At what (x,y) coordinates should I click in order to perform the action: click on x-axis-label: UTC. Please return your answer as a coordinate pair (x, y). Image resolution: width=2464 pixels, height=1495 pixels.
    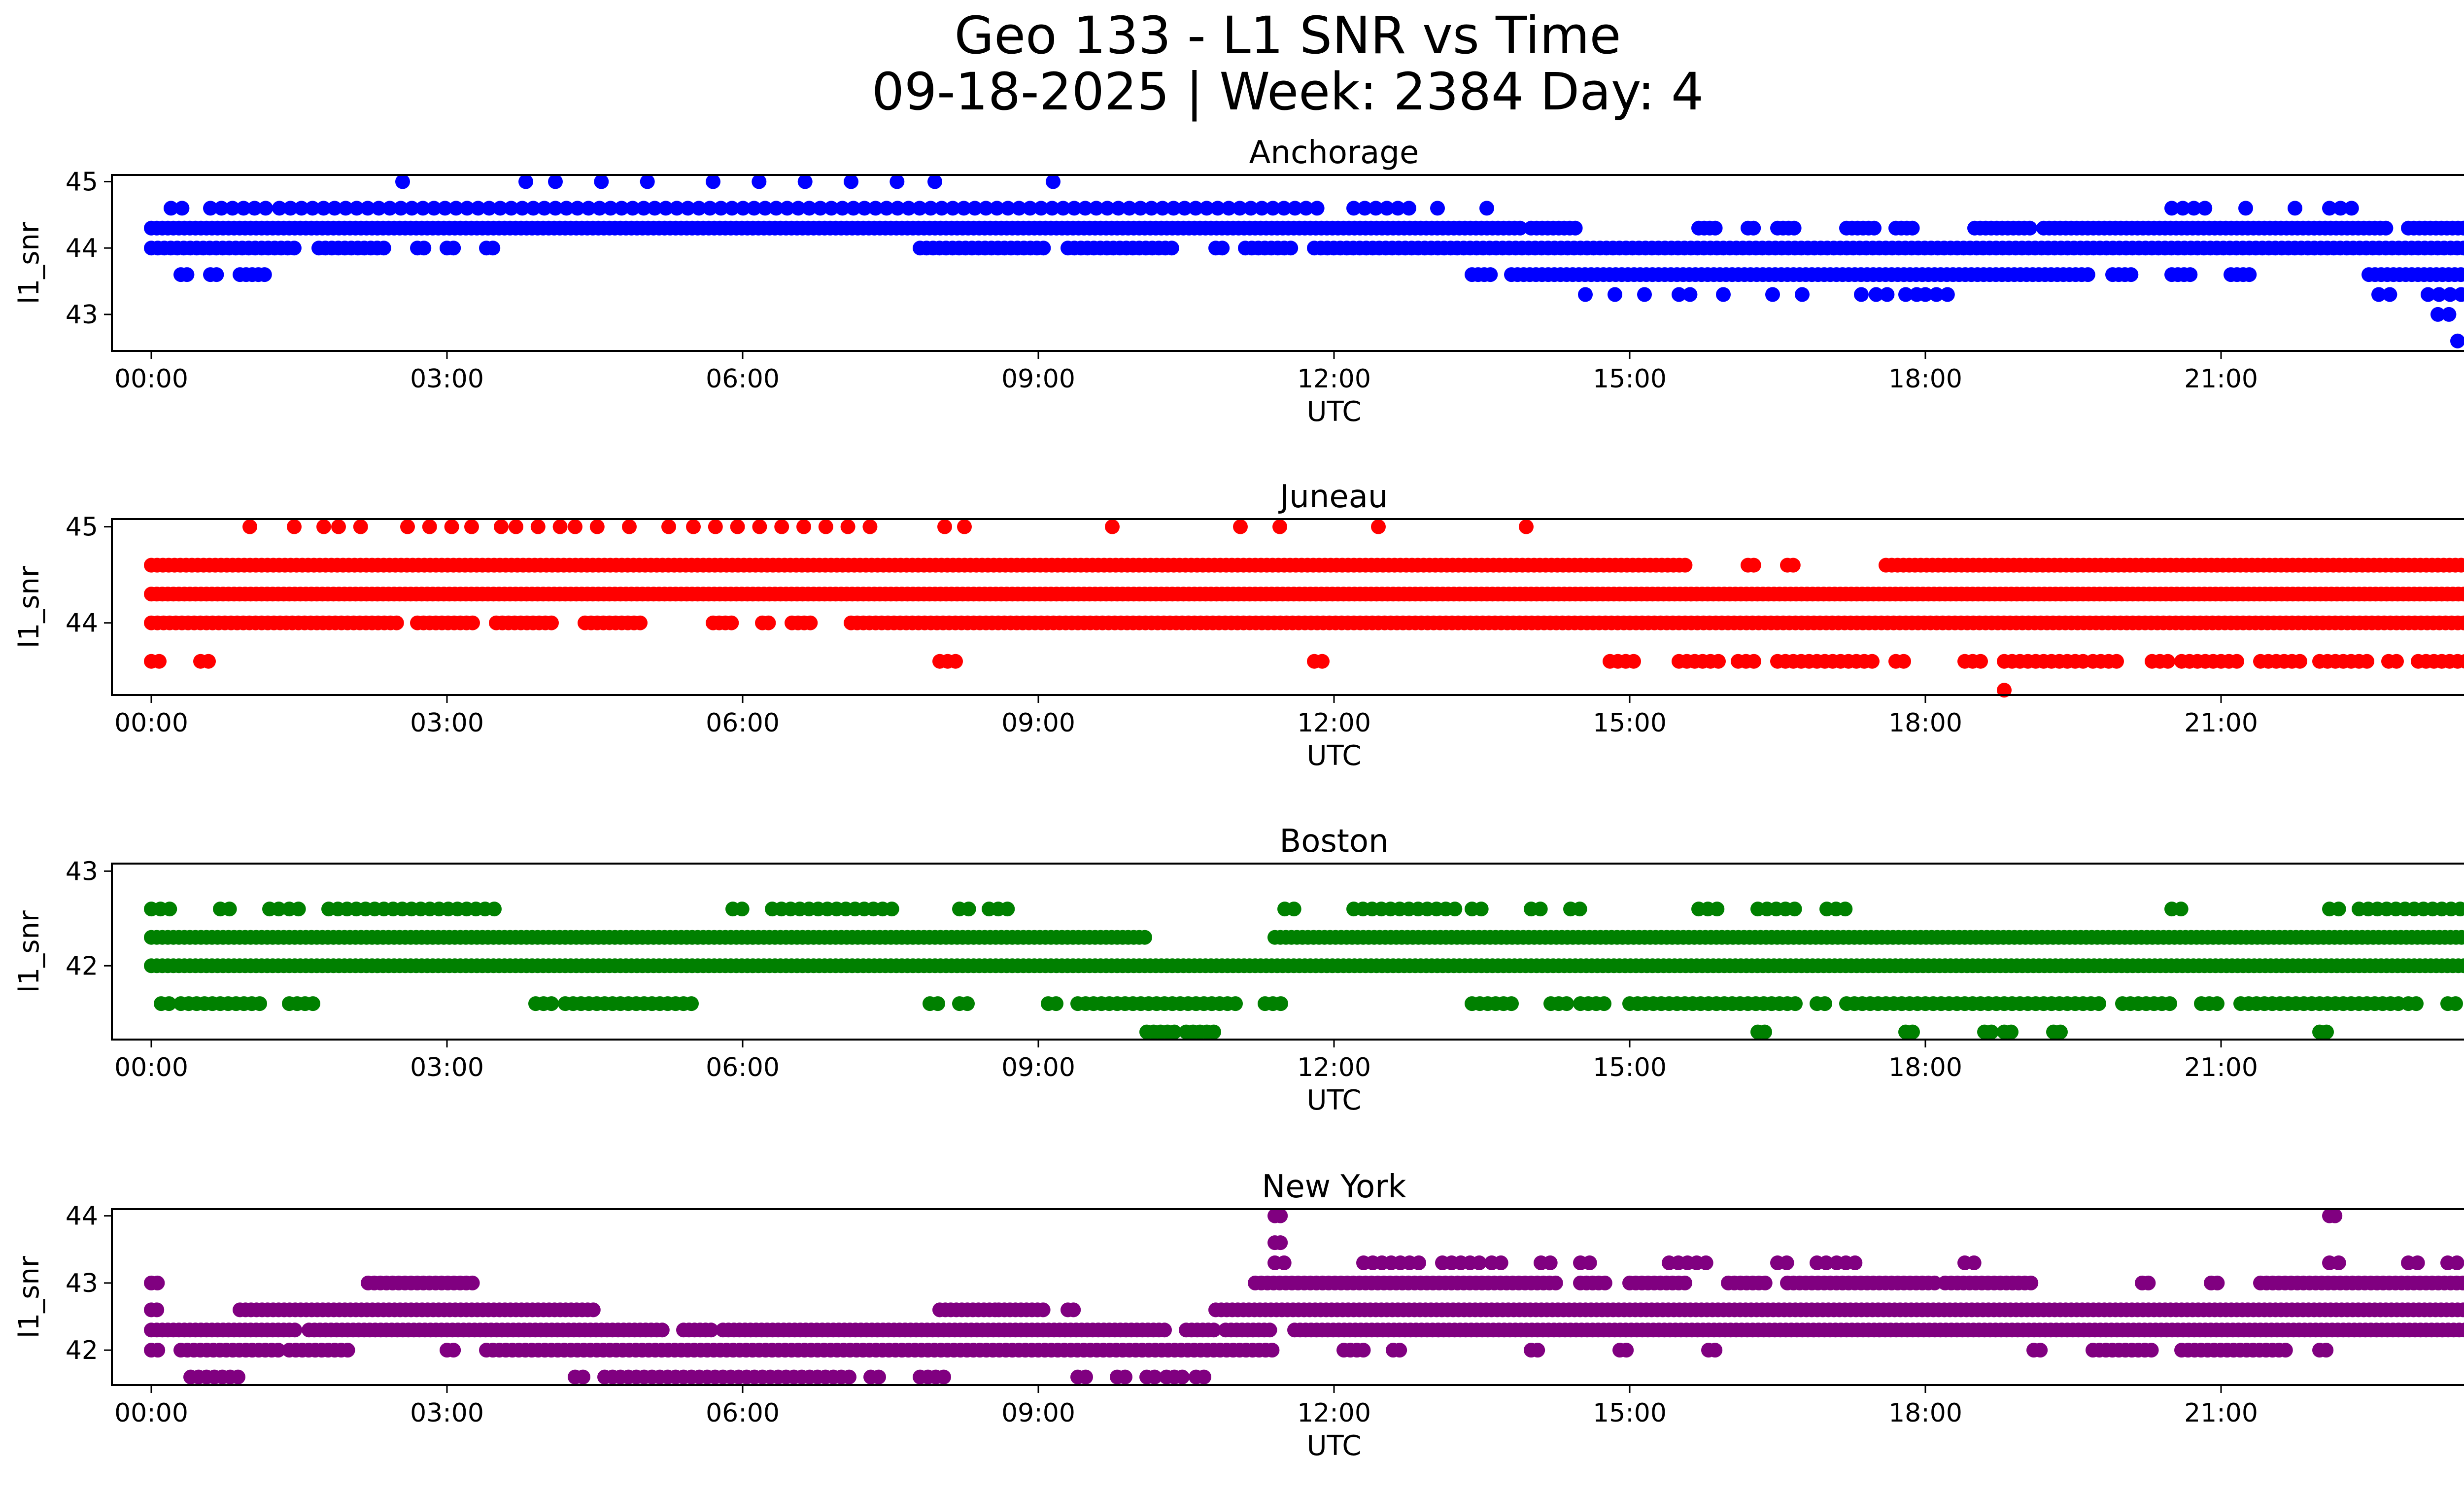
    Looking at the image, I should click on (1333, 1446).